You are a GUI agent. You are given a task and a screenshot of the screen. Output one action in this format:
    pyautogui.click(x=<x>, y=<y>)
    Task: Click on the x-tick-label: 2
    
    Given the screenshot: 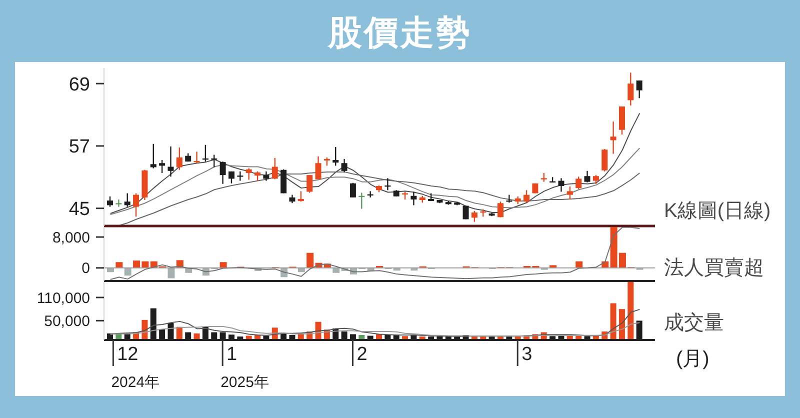 What is the action you would take?
    pyautogui.click(x=362, y=354)
    